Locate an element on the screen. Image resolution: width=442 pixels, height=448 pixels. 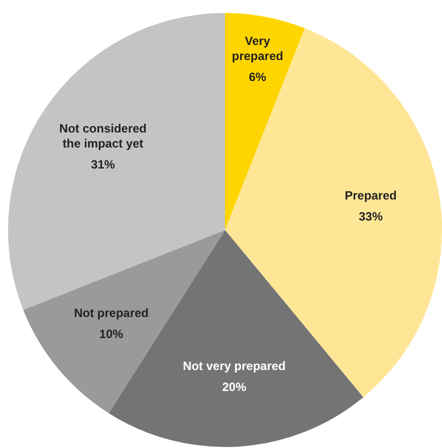
slice-label: Very prepared is located at coordinates (258, 48).